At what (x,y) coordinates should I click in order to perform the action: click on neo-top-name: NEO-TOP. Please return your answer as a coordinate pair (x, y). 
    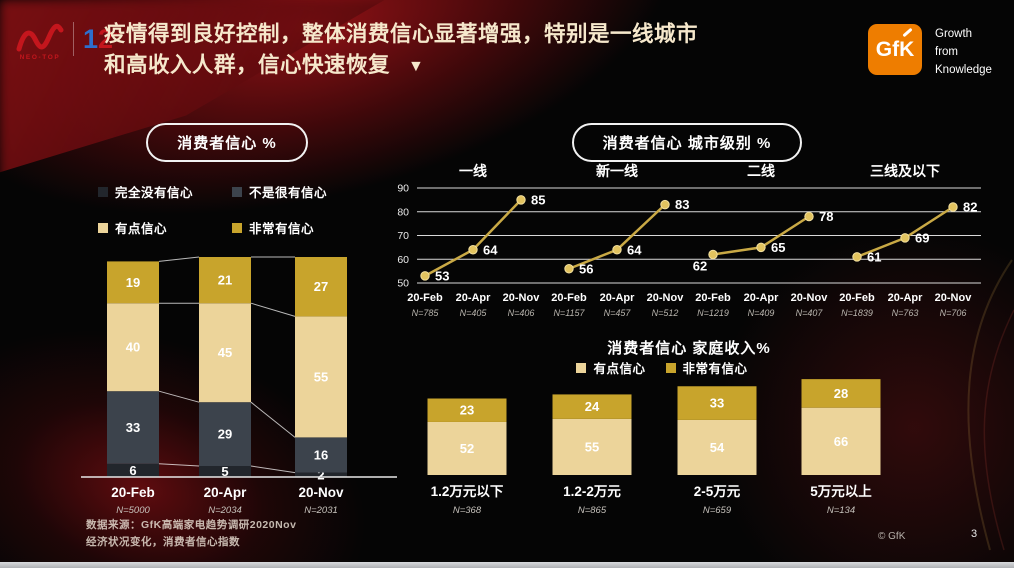
    Looking at the image, I should click on (40, 57).